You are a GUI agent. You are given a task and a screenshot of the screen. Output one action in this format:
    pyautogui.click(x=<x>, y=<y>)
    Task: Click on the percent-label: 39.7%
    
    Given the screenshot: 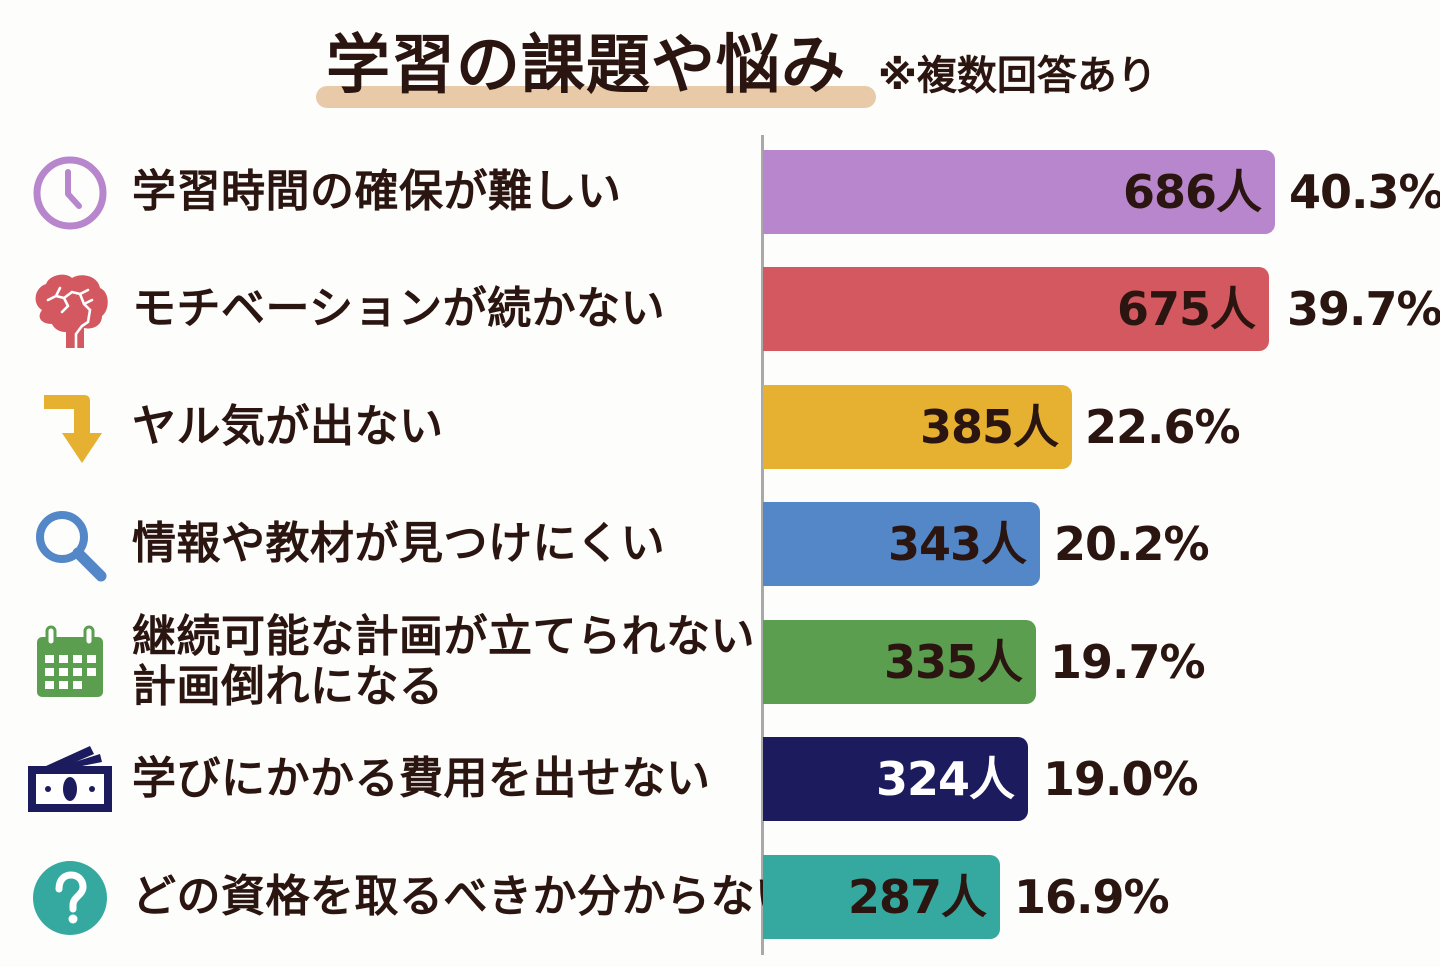 What is the action you would take?
    pyautogui.click(x=1363, y=309)
    